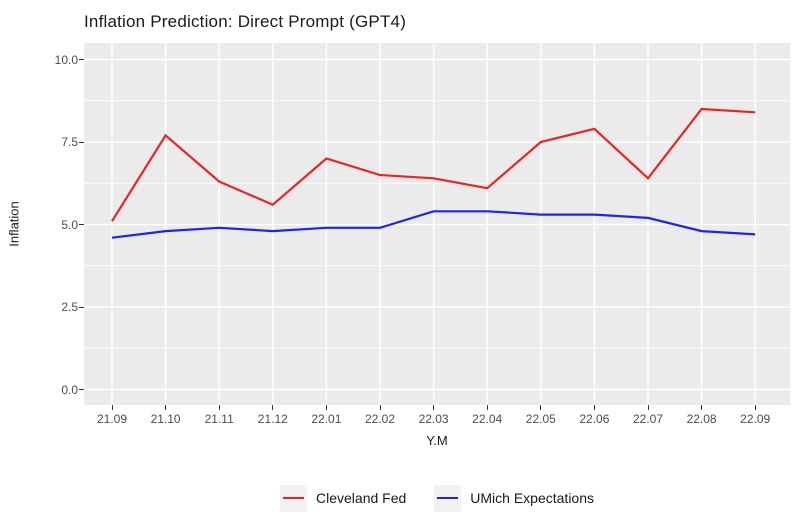 This screenshot has width=800, height=520. I want to click on x-tick-label: 22.05, so click(540, 419).